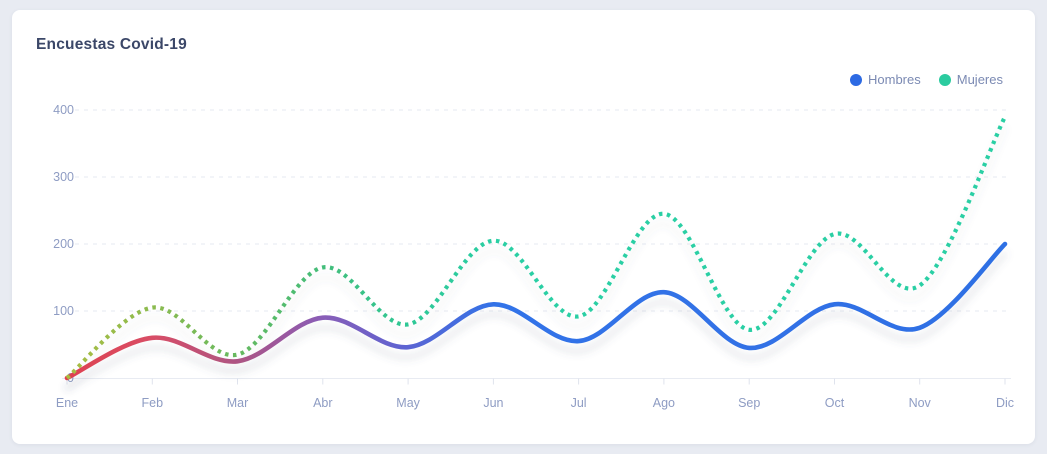 This screenshot has height=454, width=1047. I want to click on legend-item-hombres: Hombres, so click(885, 79).